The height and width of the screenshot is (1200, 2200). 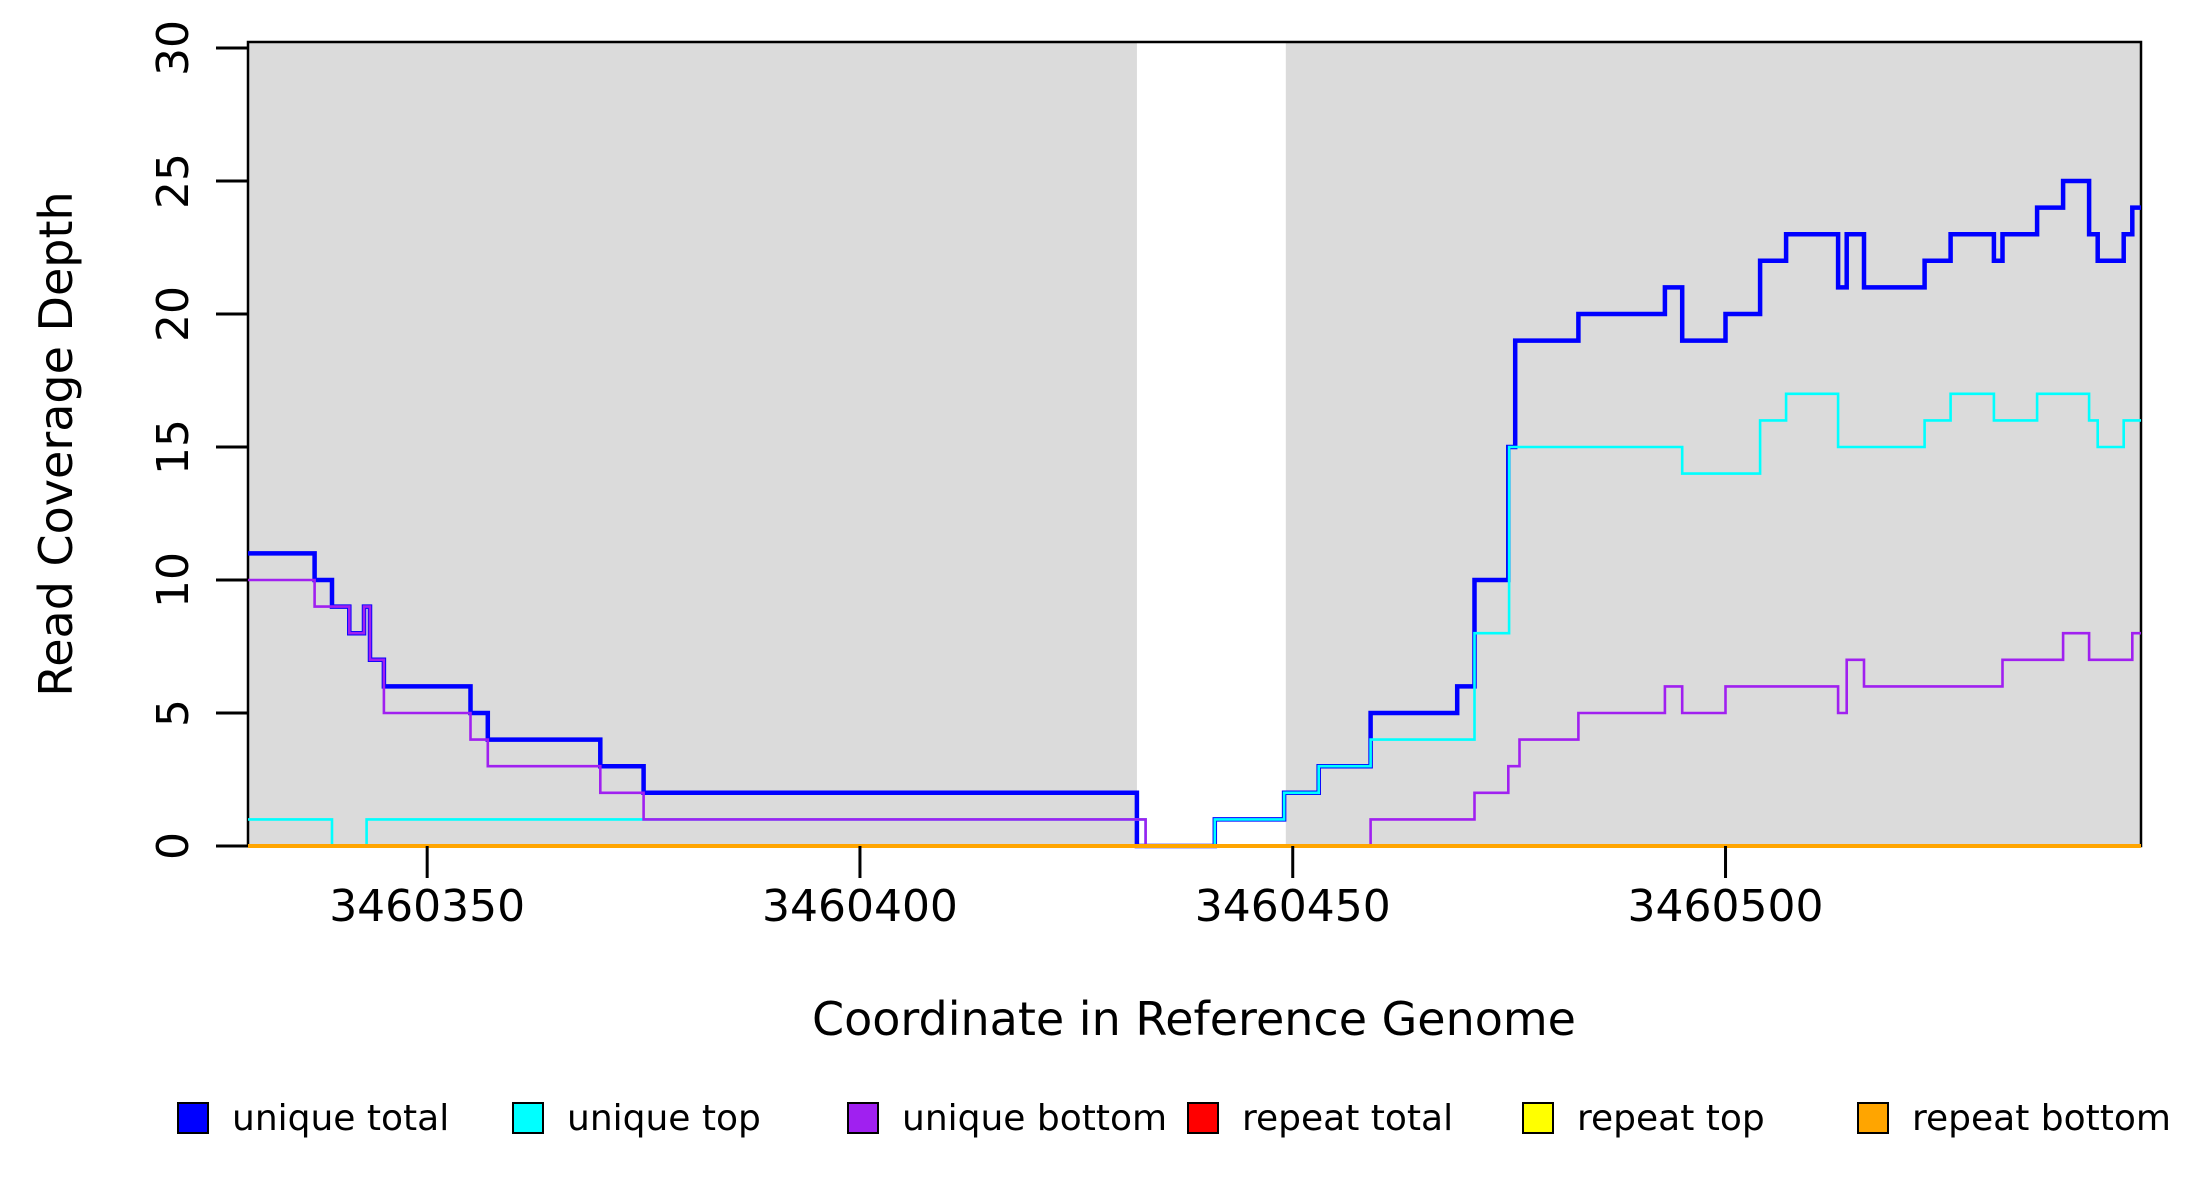 I want to click on y-tick-label: 20, so click(x=173, y=314).